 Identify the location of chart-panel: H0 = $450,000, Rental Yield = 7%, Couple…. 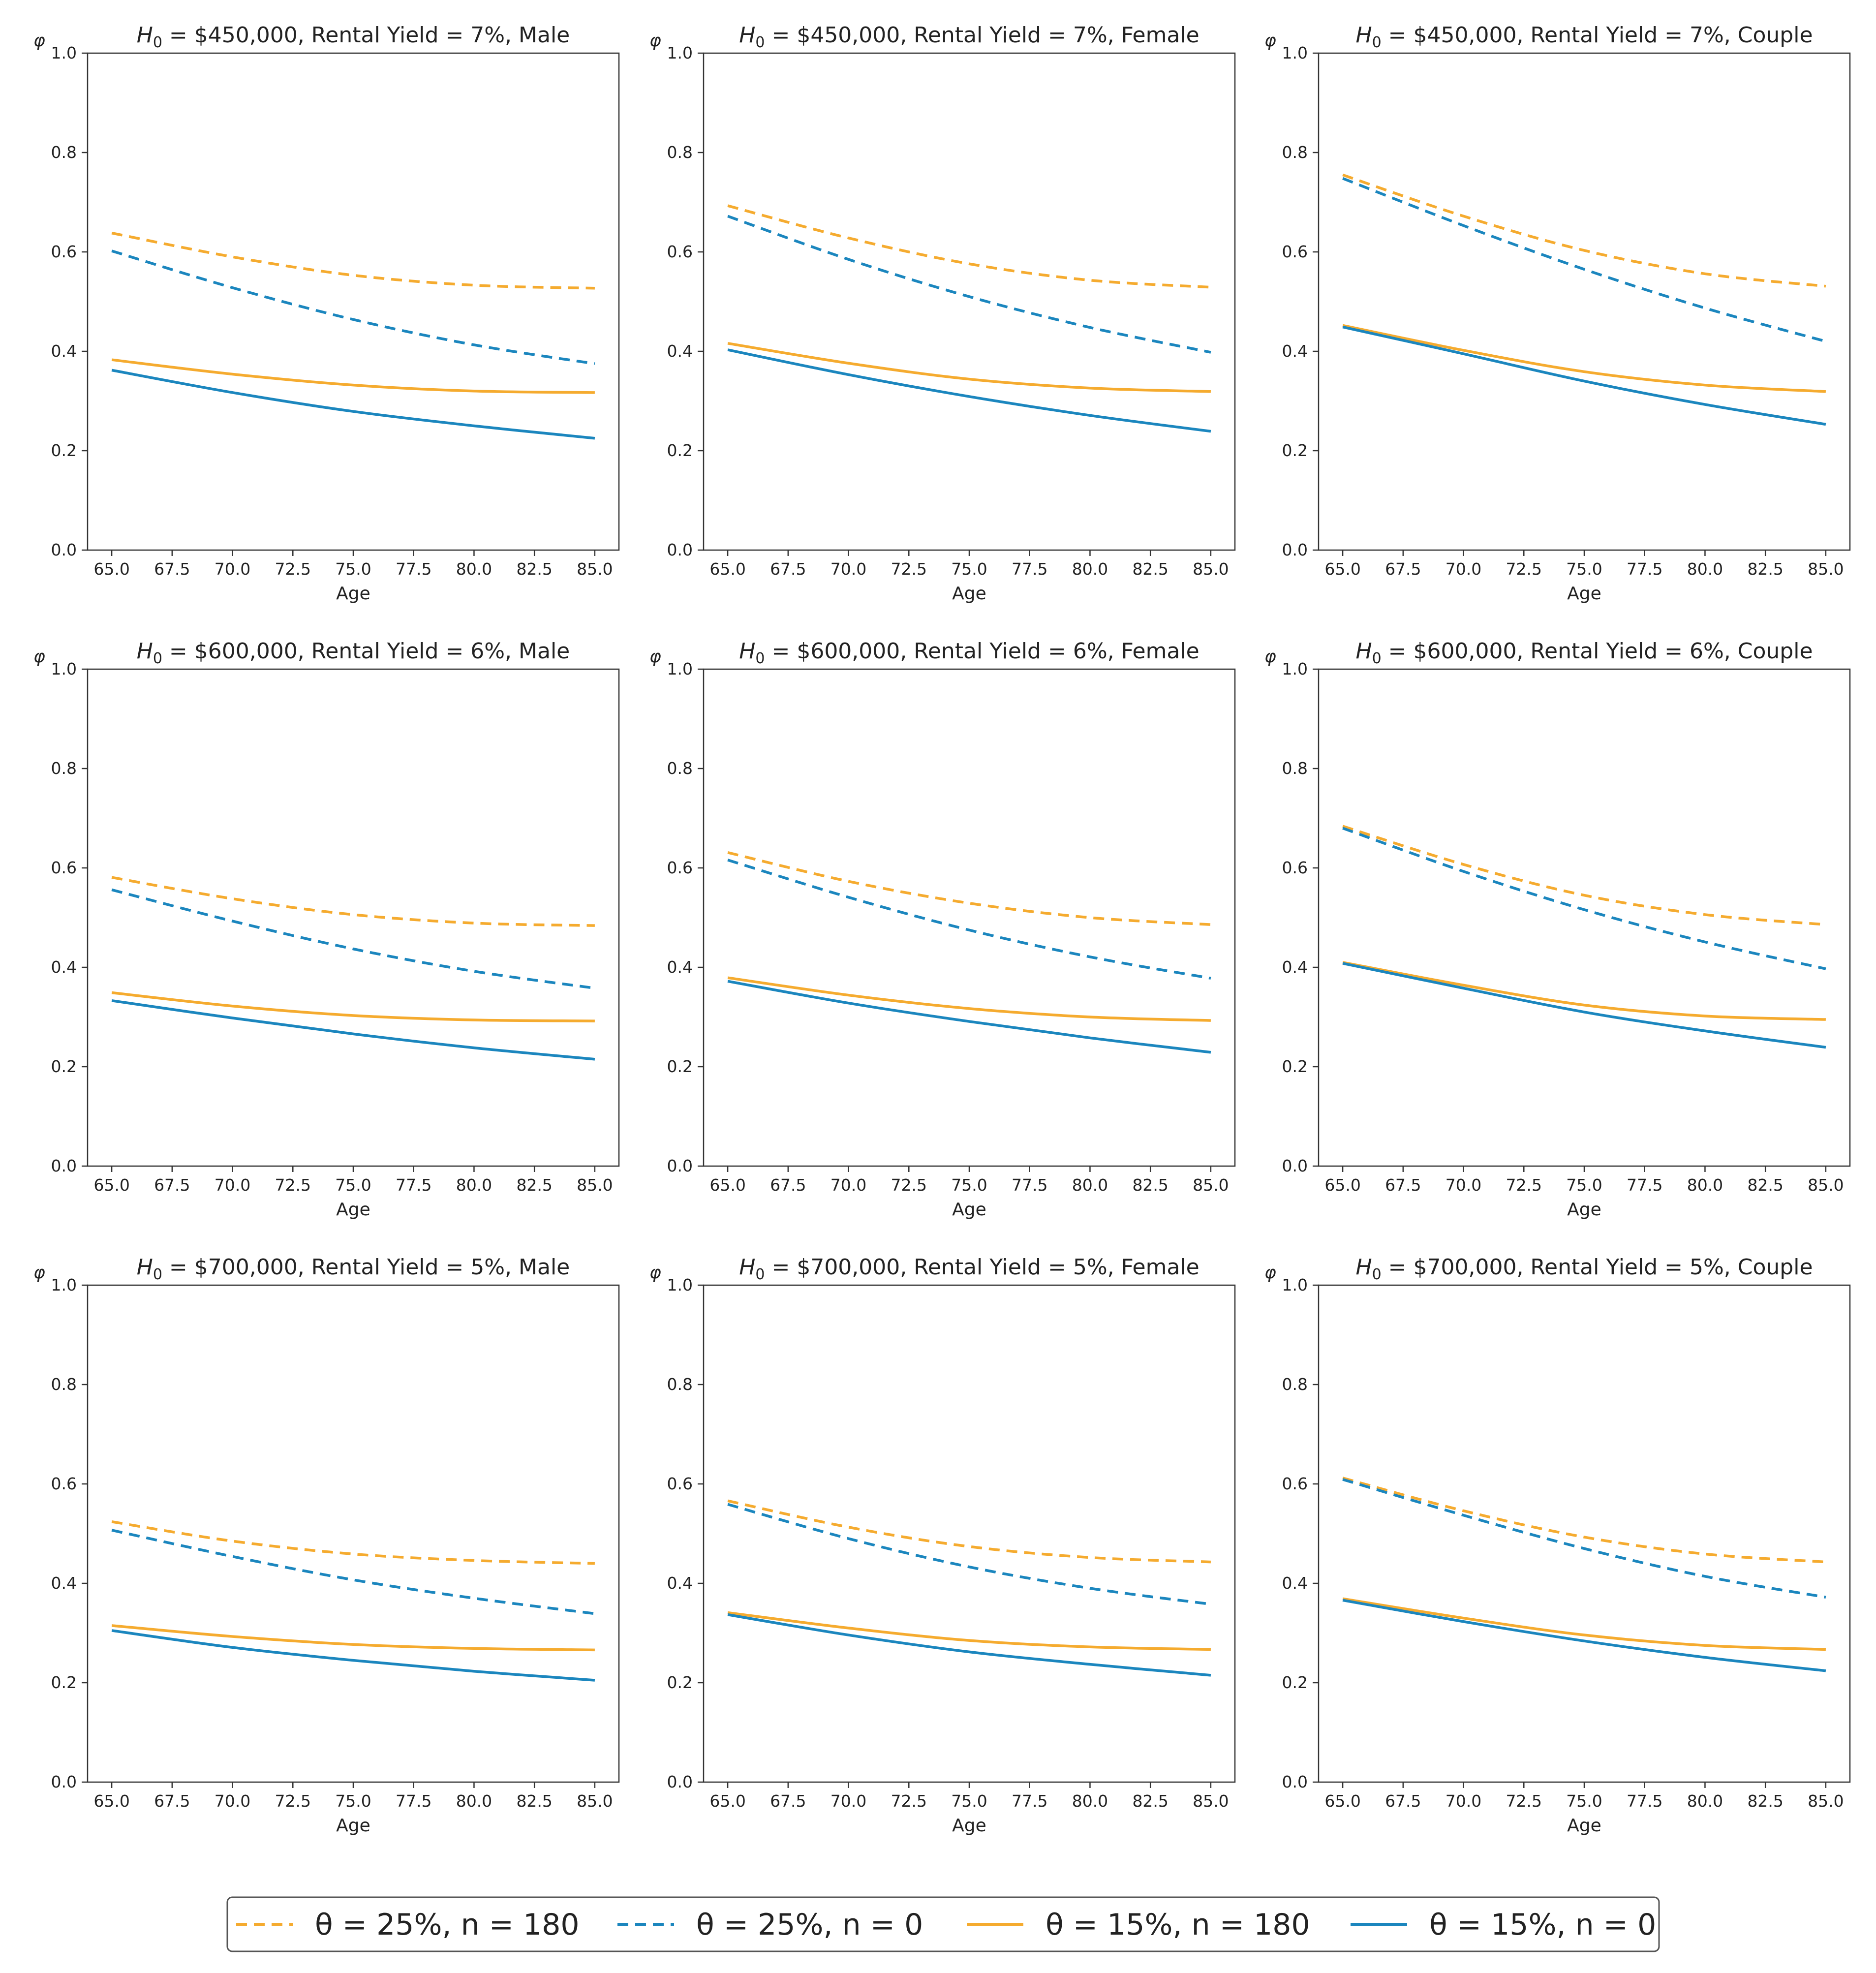
(1557, 313).